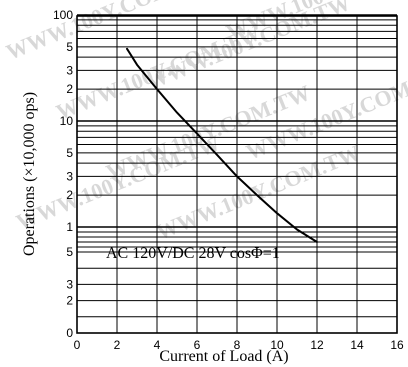  What do you see at coordinates (193, 253) in the screenshot?
I see `annotation-label: AC 120V/DC 28V cosΦ=1` at bounding box center [193, 253].